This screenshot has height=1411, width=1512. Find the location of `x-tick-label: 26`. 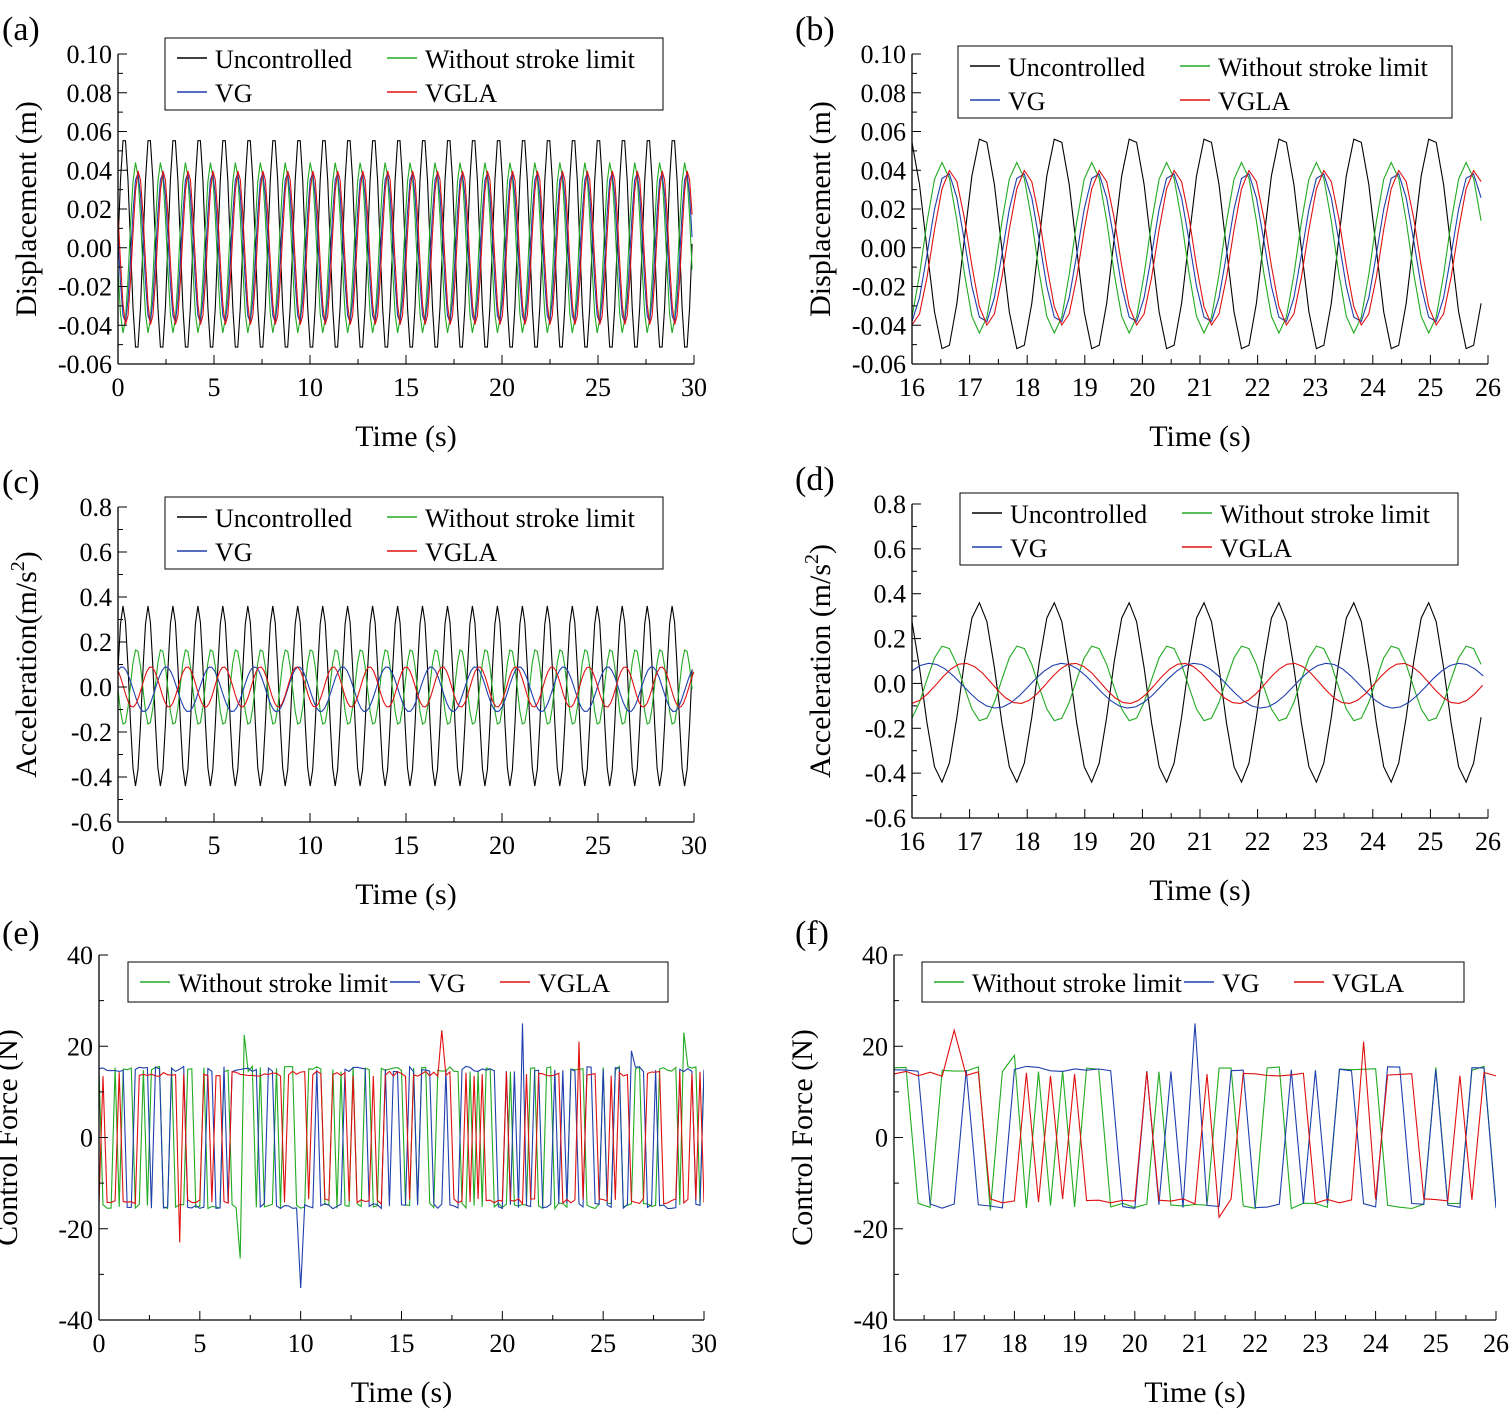

x-tick-label: 26 is located at coordinates (1488, 841).